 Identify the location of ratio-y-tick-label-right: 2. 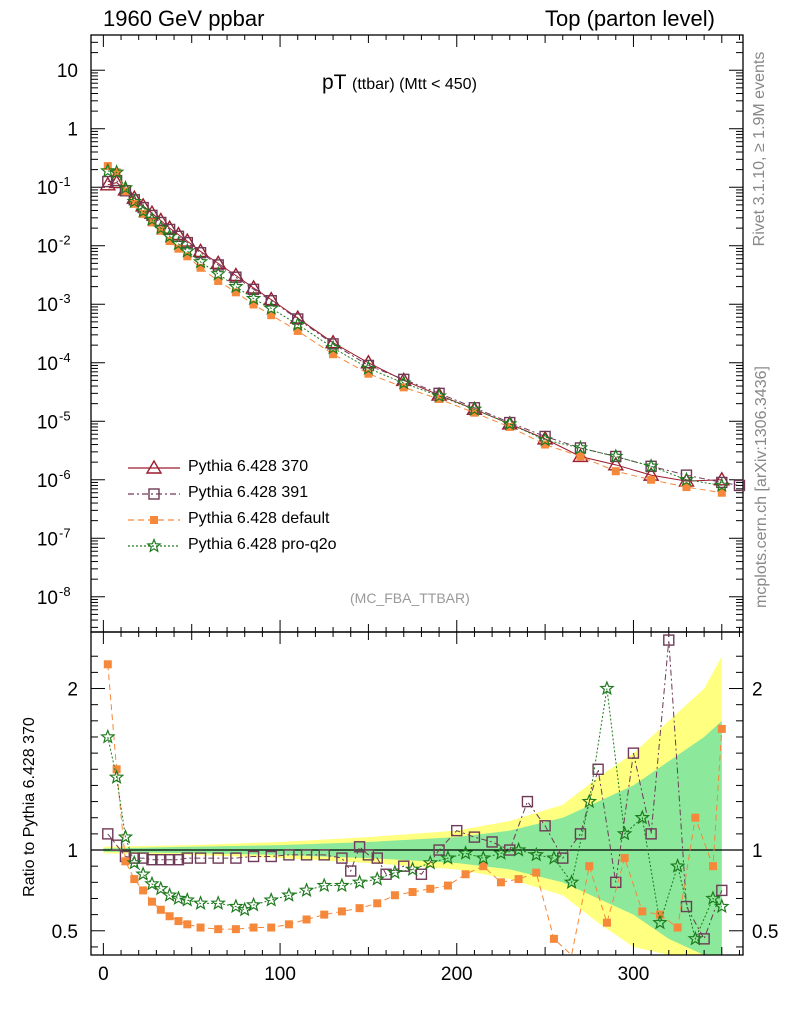
(757, 690).